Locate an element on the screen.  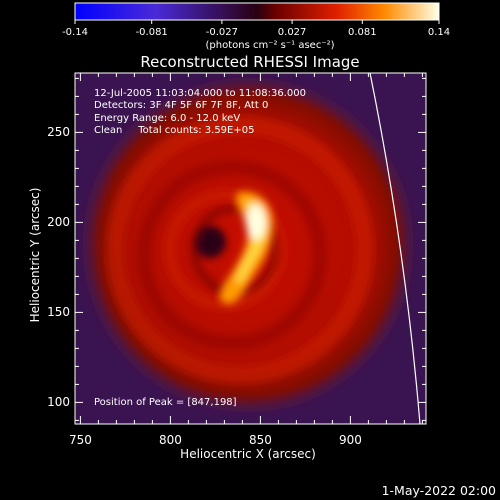
annotation-detectors: Detectors: 3F 4F 5F 6F 7F 8F, Att 0 is located at coordinates (181, 106).